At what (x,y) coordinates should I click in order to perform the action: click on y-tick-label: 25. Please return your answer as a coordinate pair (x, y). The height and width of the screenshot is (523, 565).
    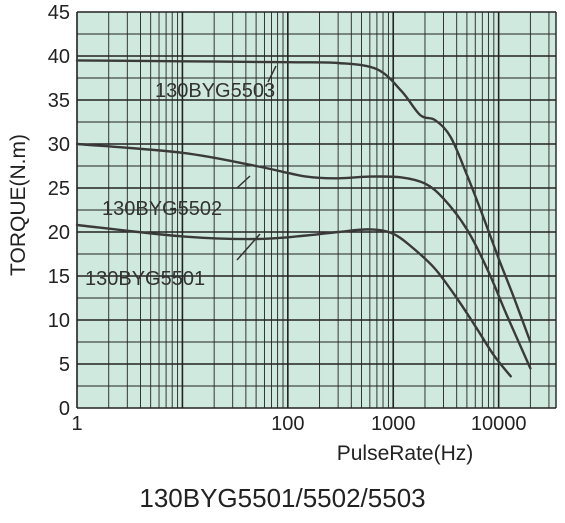
    Looking at the image, I should click on (59, 189).